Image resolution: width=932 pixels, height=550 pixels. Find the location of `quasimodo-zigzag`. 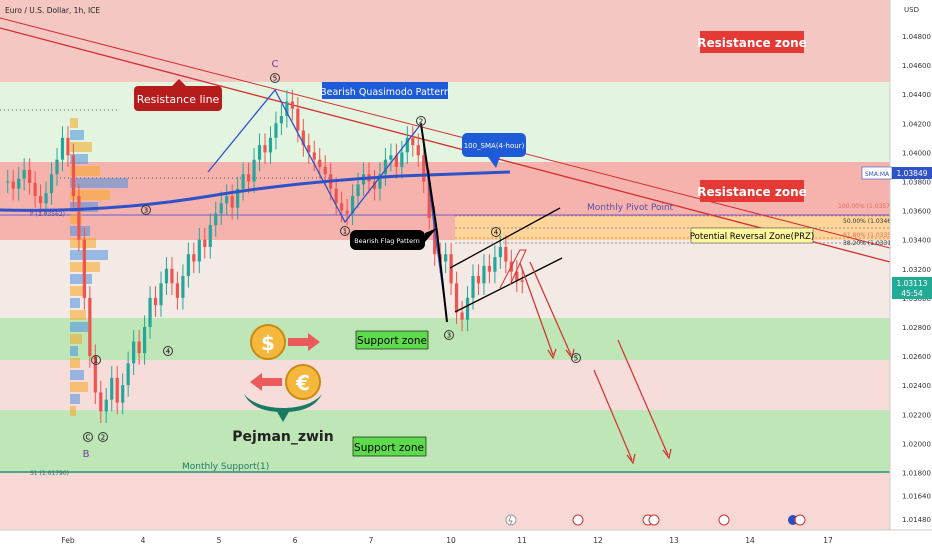

quasimodo-zigzag is located at coordinates (327, 204).